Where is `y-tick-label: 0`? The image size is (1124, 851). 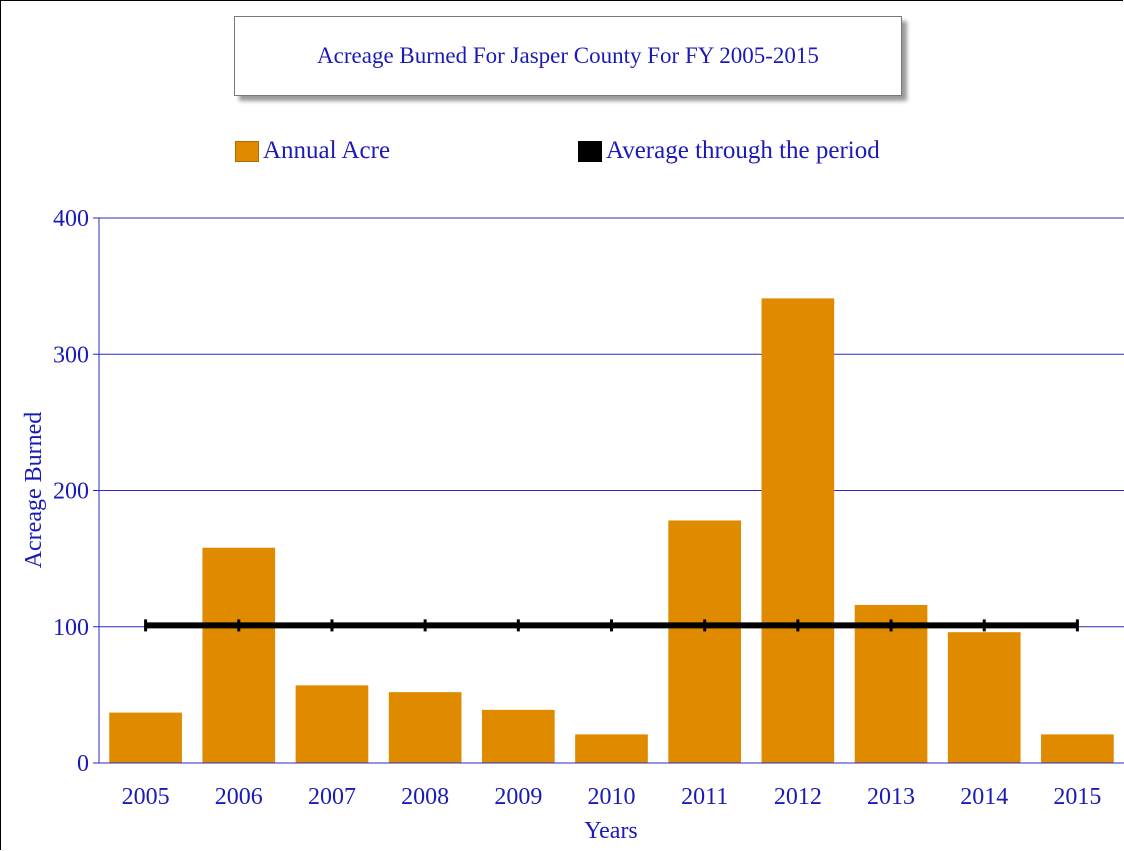
y-tick-label: 0 is located at coordinates (83, 764).